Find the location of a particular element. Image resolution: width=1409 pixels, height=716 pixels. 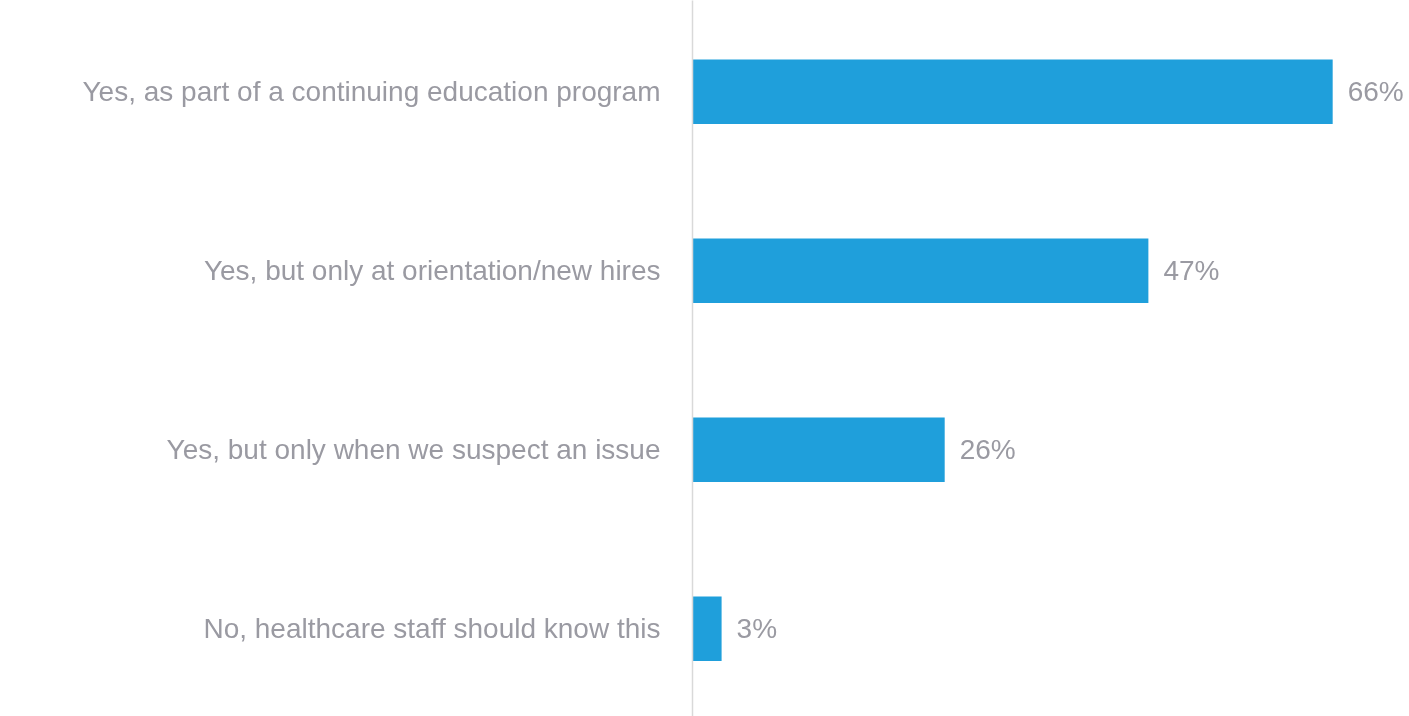

data-label: 3% is located at coordinates (757, 629).